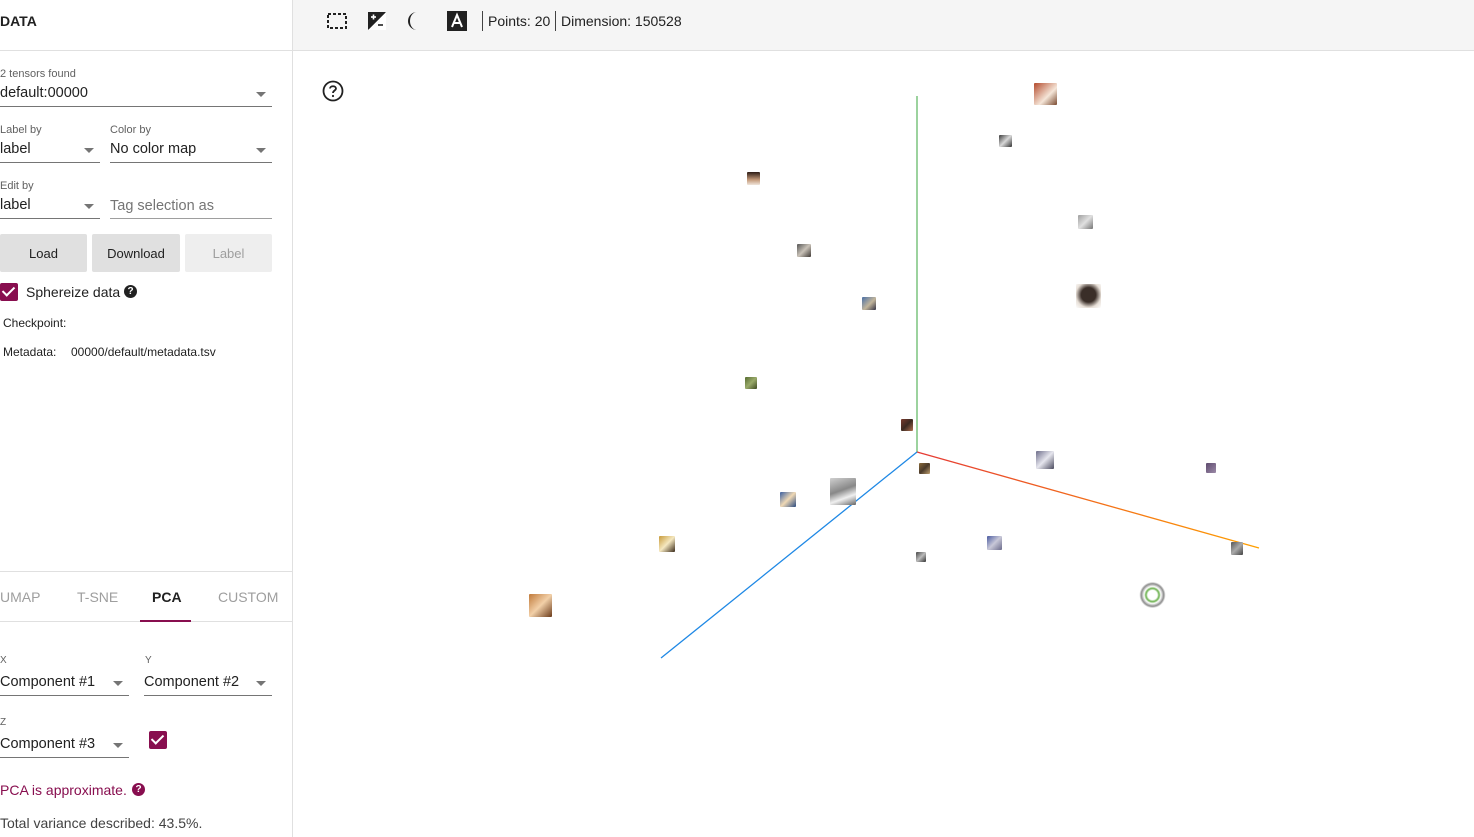 Image resolution: width=1474 pixels, height=837 pixels. What do you see at coordinates (15, 205) in the screenshot?
I see `edit-by-value: label` at bounding box center [15, 205].